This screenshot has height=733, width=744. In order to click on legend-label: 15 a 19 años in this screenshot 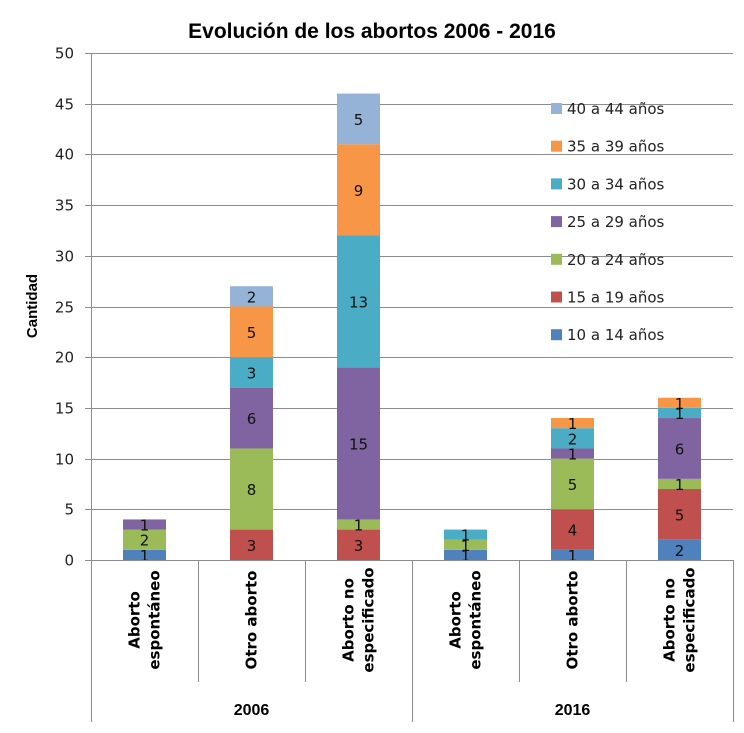, I will do `click(616, 298)`.